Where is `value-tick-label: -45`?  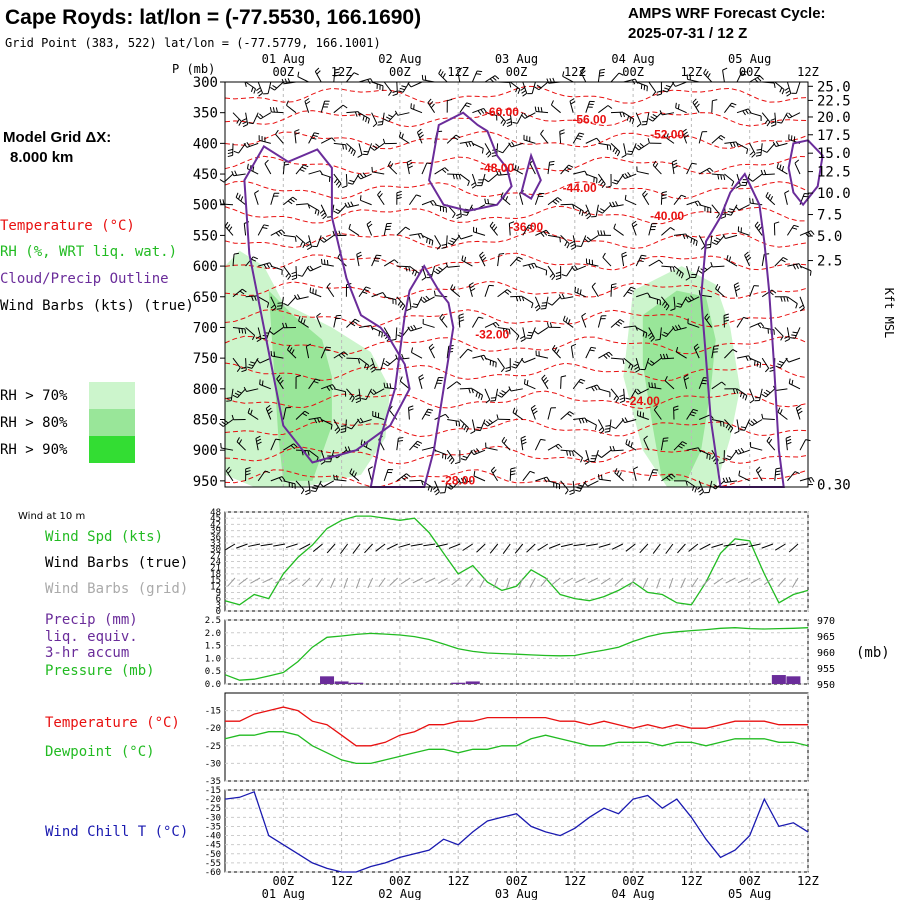 value-tick-label: -45 is located at coordinates (213, 846).